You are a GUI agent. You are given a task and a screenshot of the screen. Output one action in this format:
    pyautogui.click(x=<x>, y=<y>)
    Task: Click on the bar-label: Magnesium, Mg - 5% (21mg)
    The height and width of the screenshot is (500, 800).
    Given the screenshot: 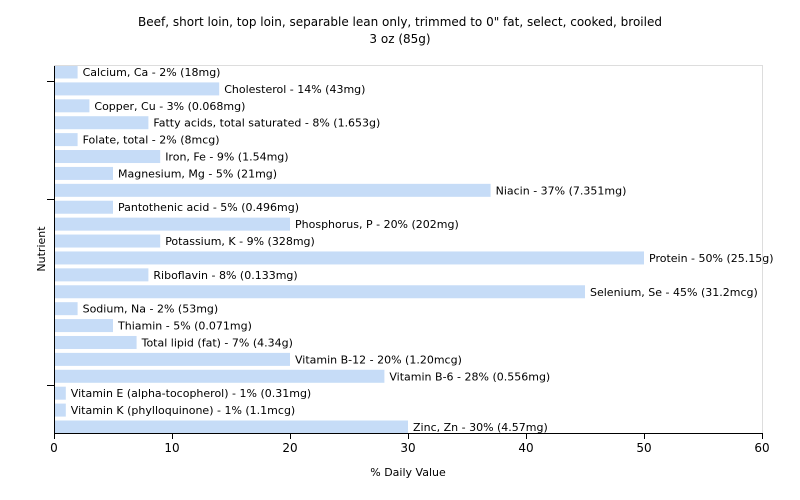 What is the action you would take?
    pyautogui.click(x=197, y=173)
    